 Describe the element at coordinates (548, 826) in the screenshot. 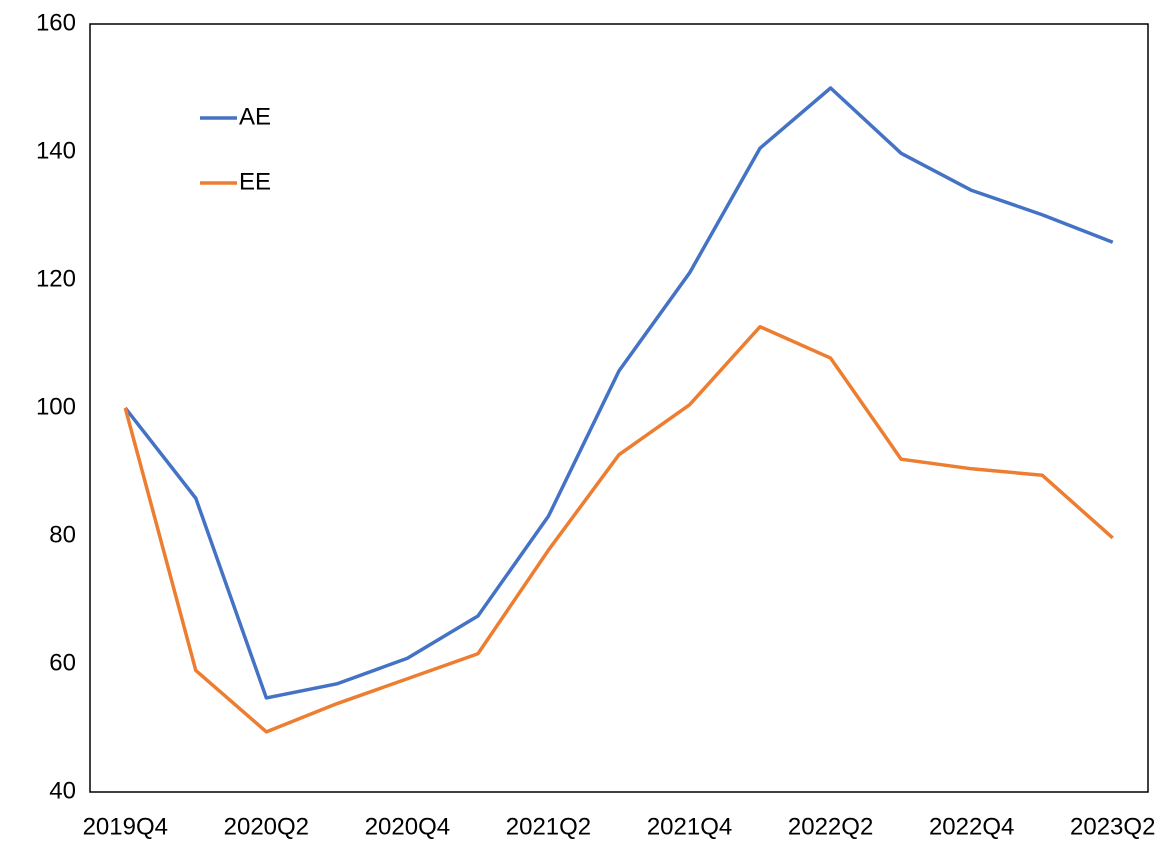

I see `x-tick-label: 2021Q2` at that location.